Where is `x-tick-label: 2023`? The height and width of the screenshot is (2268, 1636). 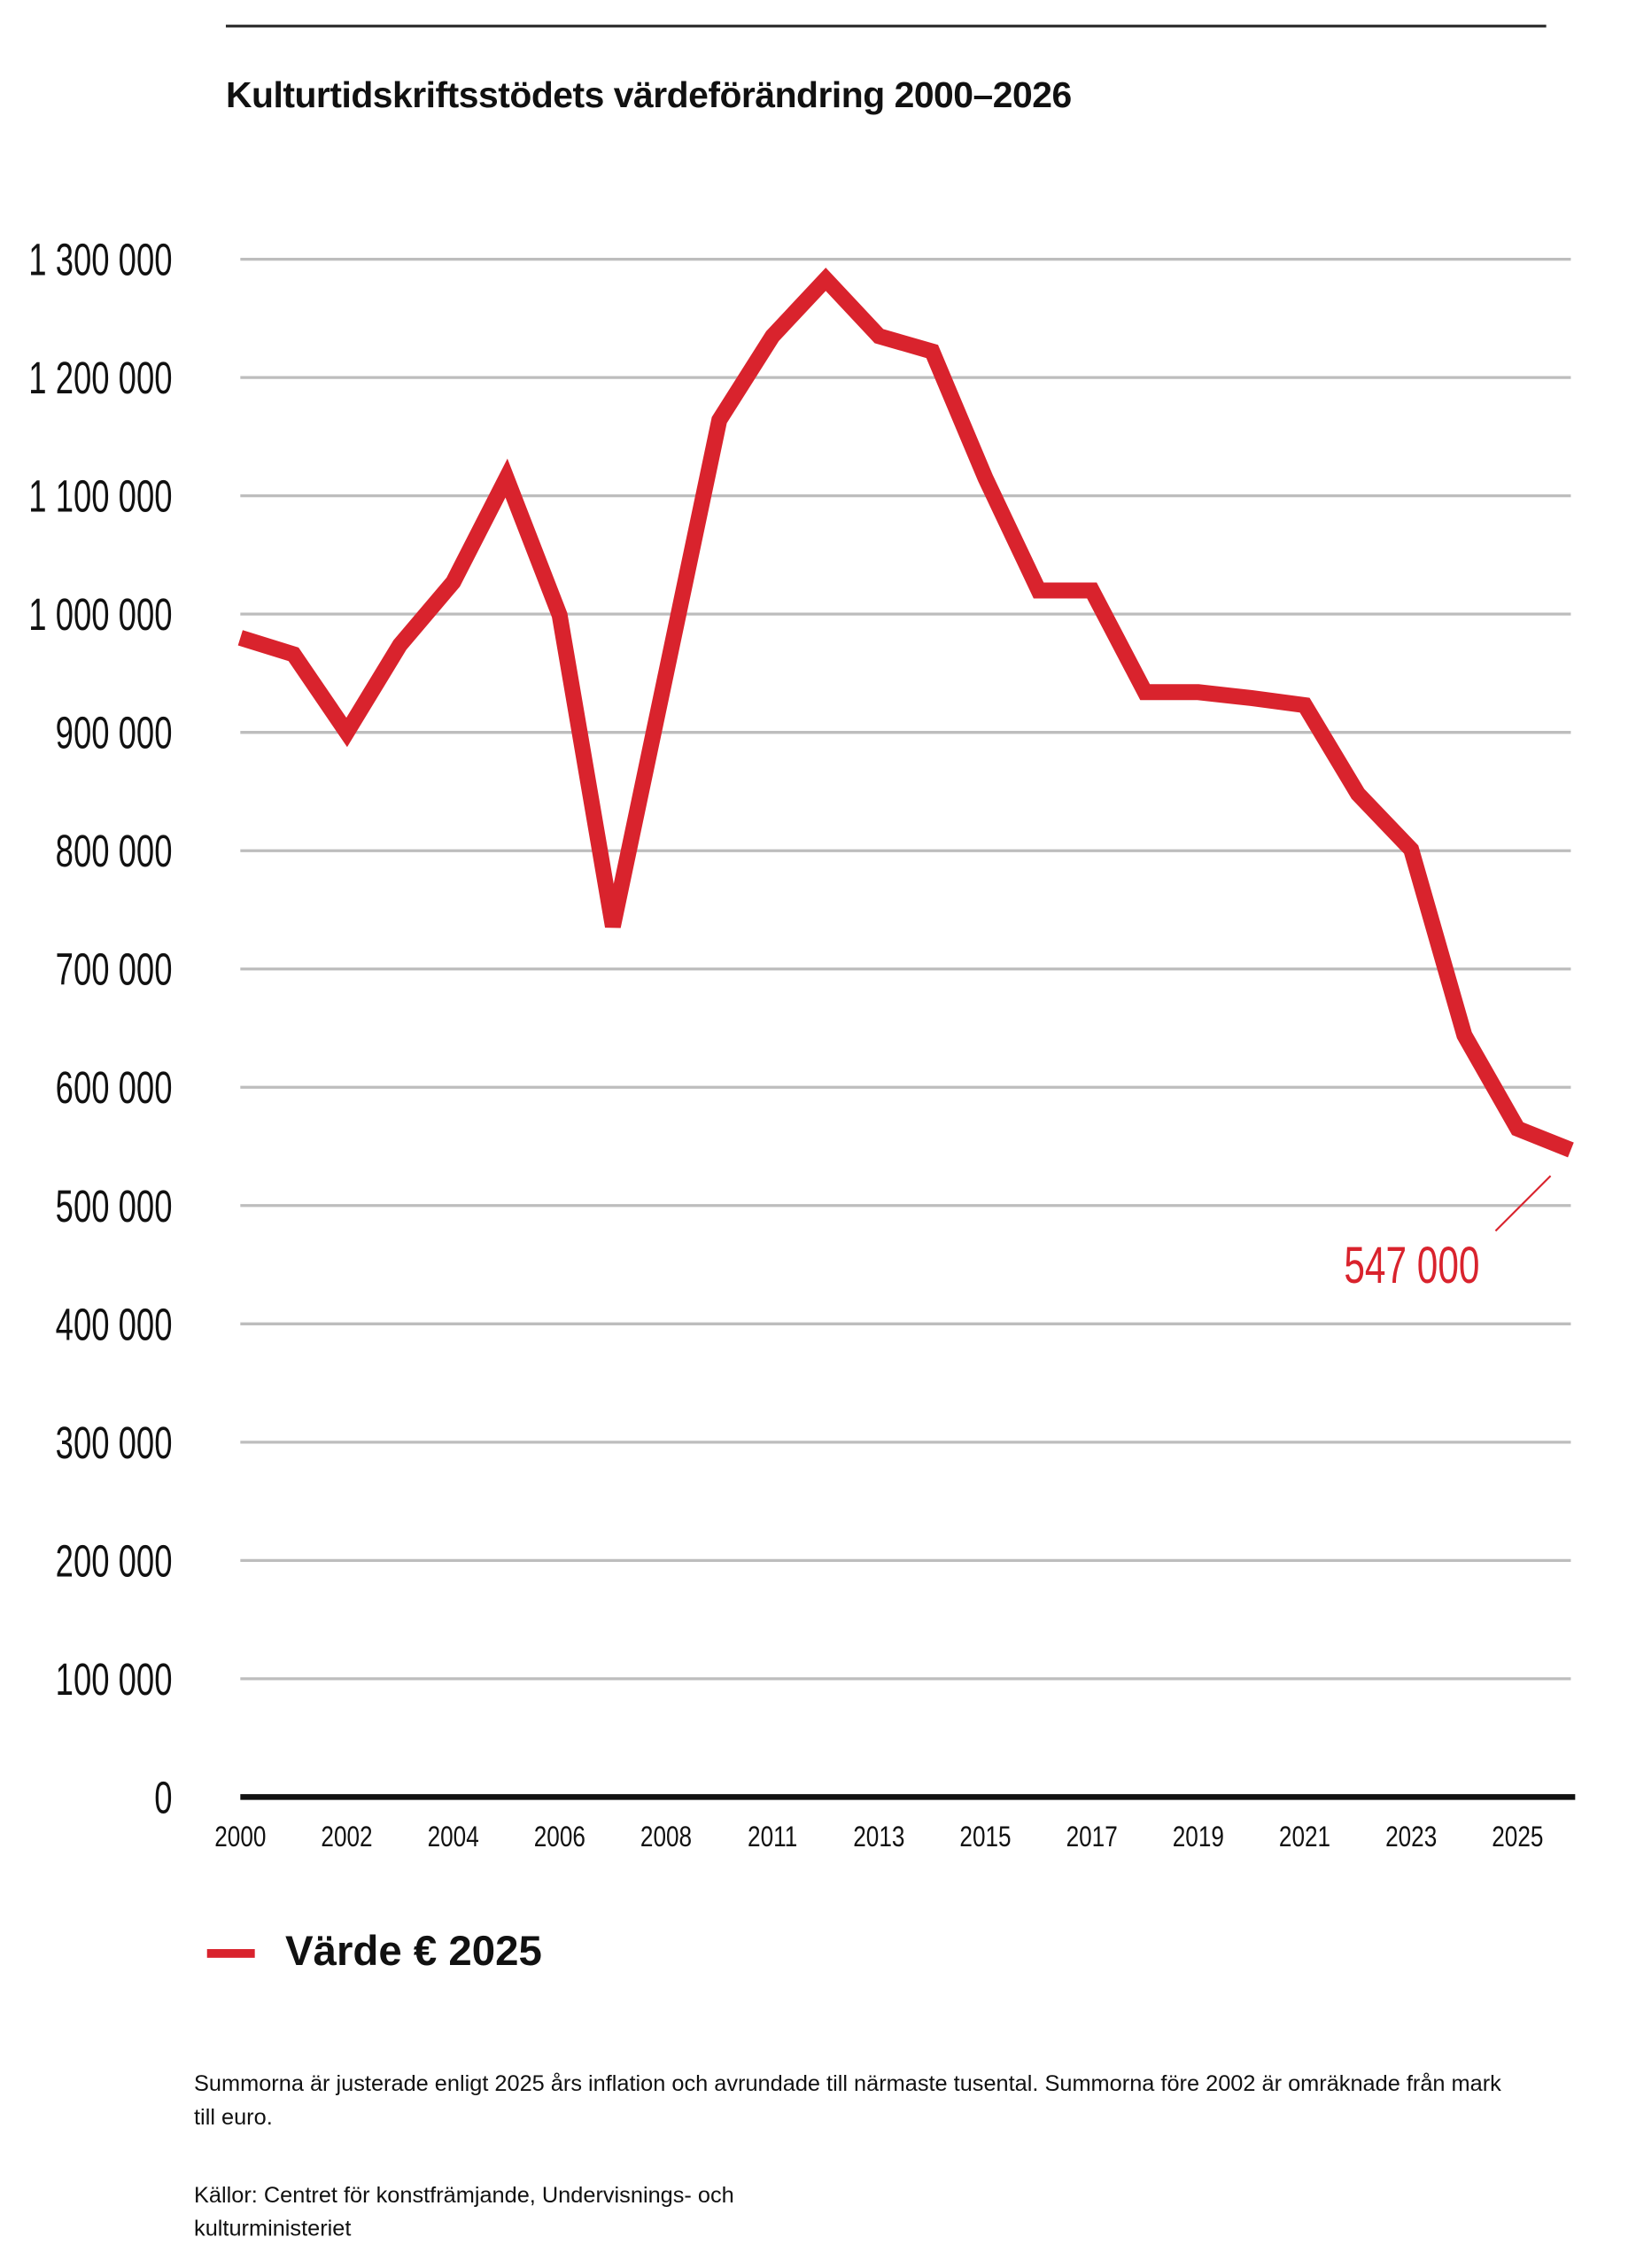 x-tick-label: 2023 is located at coordinates (1411, 1837).